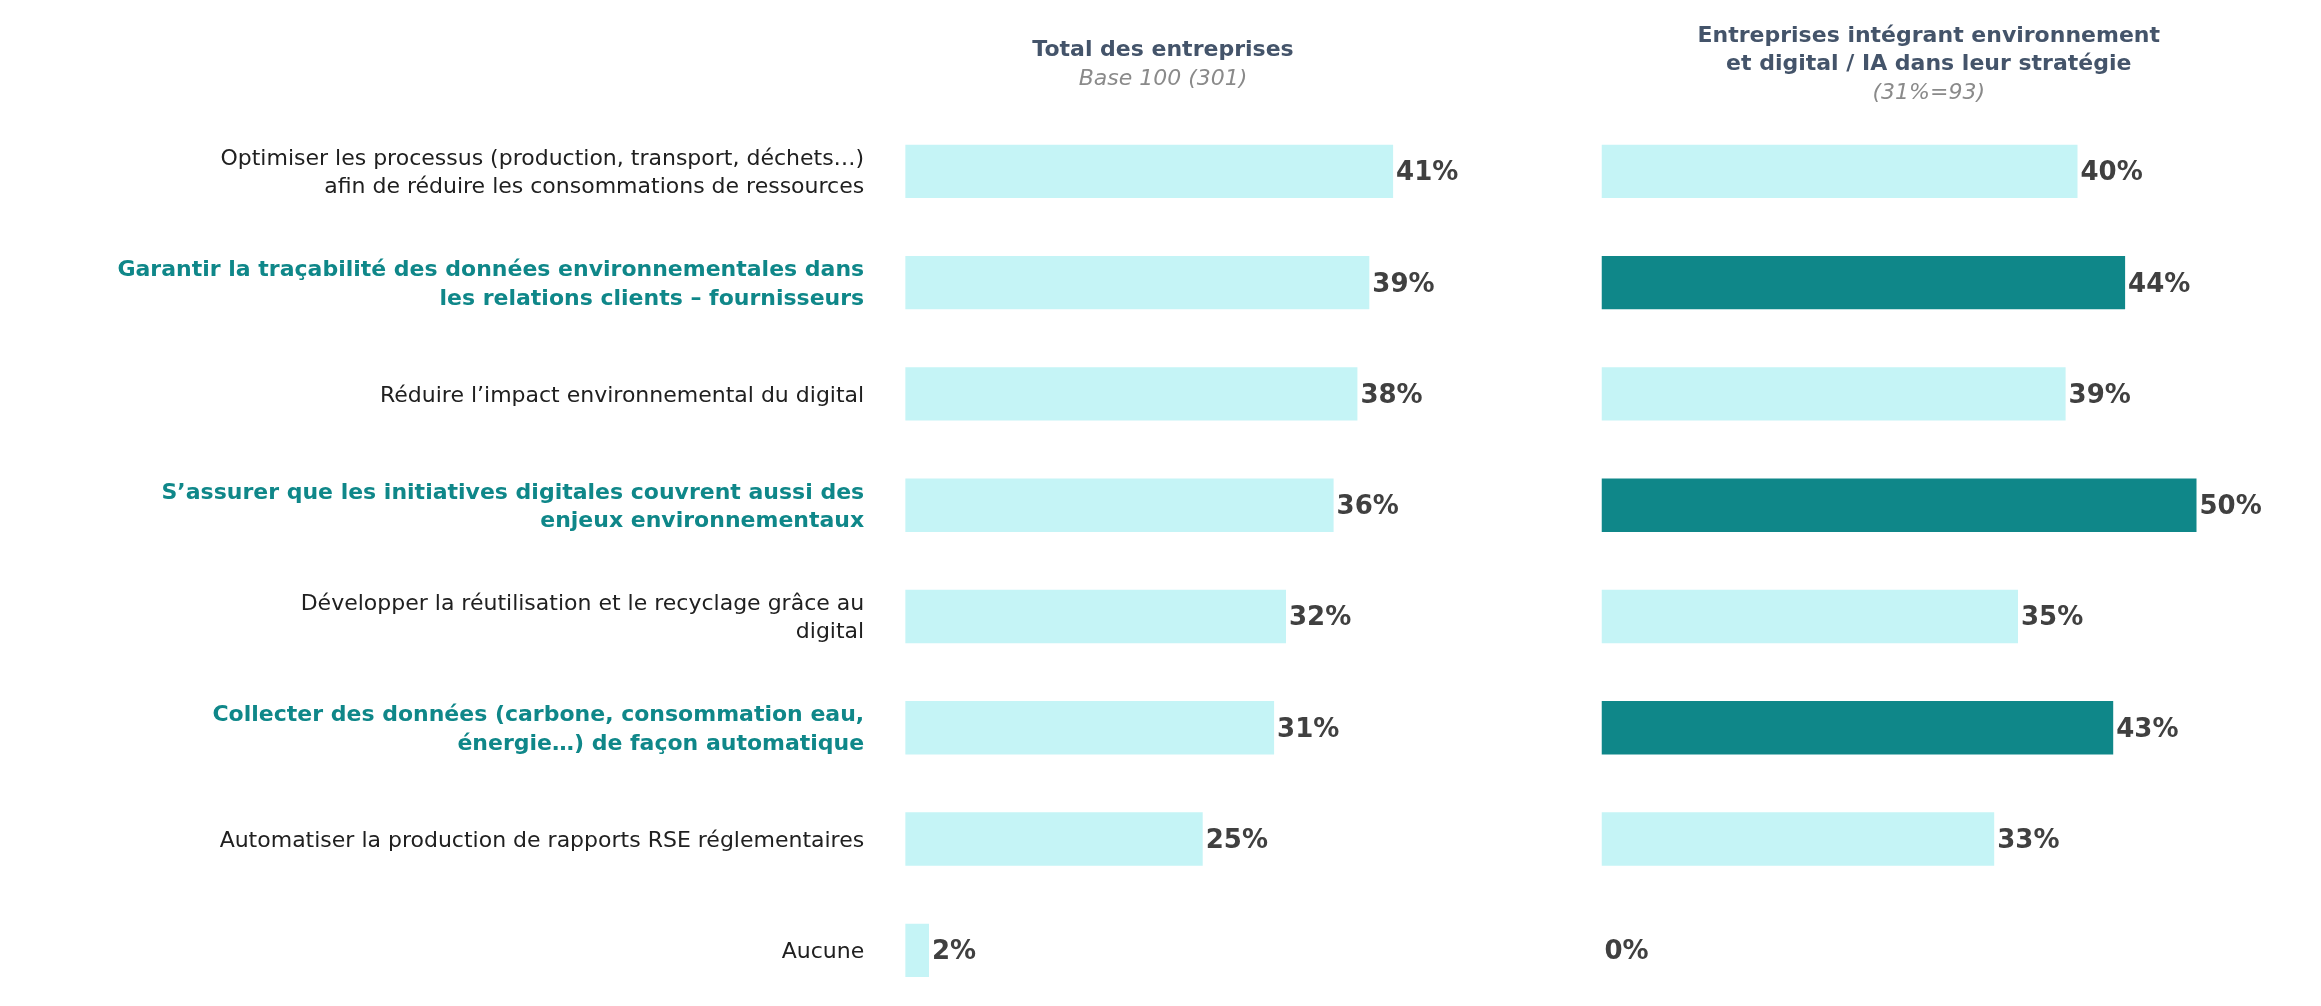 The height and width of the screenshot is (1006, 2321). Describe the element at coordinates (513, 505) in the screenshot. I see `y-tick-label: S’assurer que les initiatives digitales couvrent aussi des enjeux environnementaux` at that location.